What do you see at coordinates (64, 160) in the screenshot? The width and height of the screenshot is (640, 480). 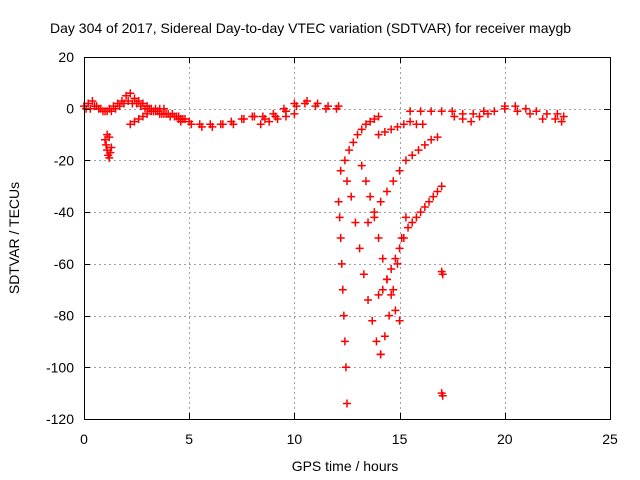 I see `y-tick-label: -20` at bounding box center [64, 160].